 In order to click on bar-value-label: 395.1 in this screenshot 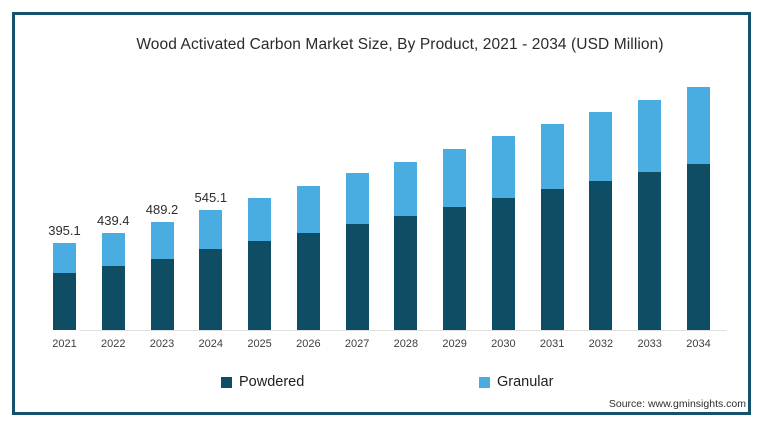, I will do `click(64, 231)`.